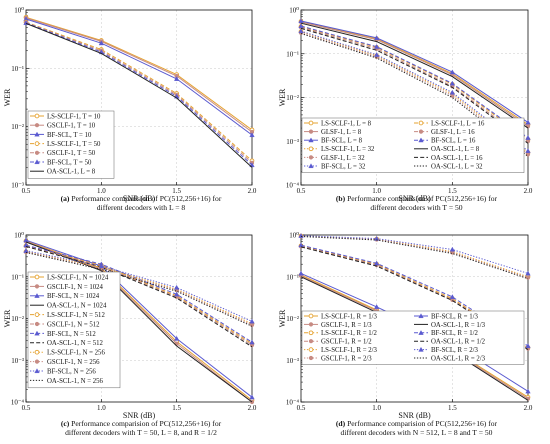 The height and width of the screenshot is (444, 550). What do you see at coordinates (458, 325) in the screenshot?
I see `legend-label: OA-SCL-1, R = 1/3` at bounding box center [458, 325].